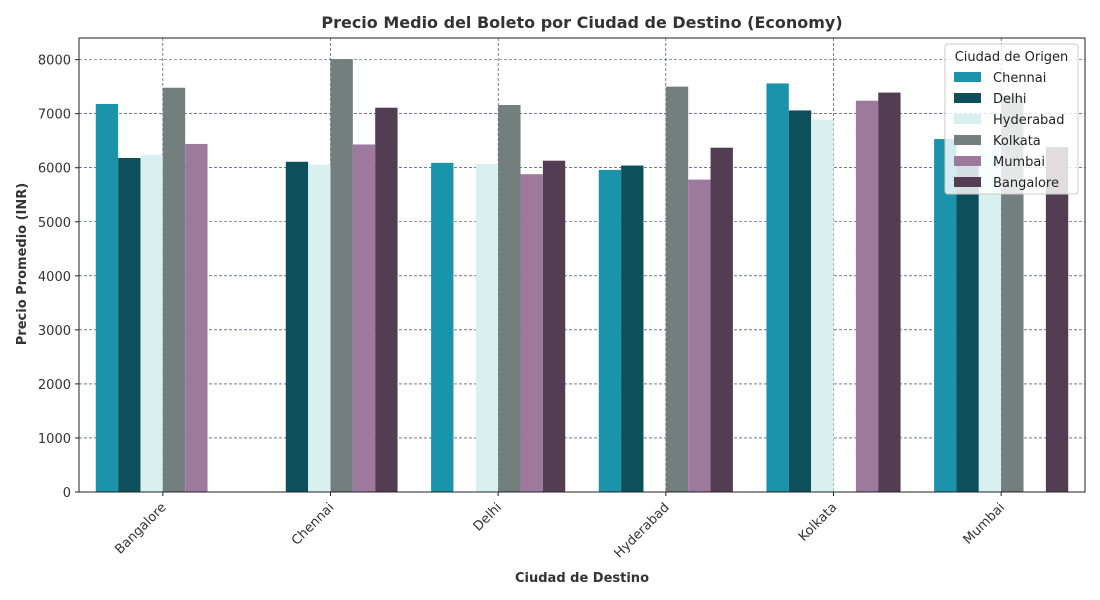 The height and width of the screenshot is (600, 1100). Describe the element at coordinates (1026, 183) in the screenshot. I see `legend-label-bangalore: Bangalore` at that location.